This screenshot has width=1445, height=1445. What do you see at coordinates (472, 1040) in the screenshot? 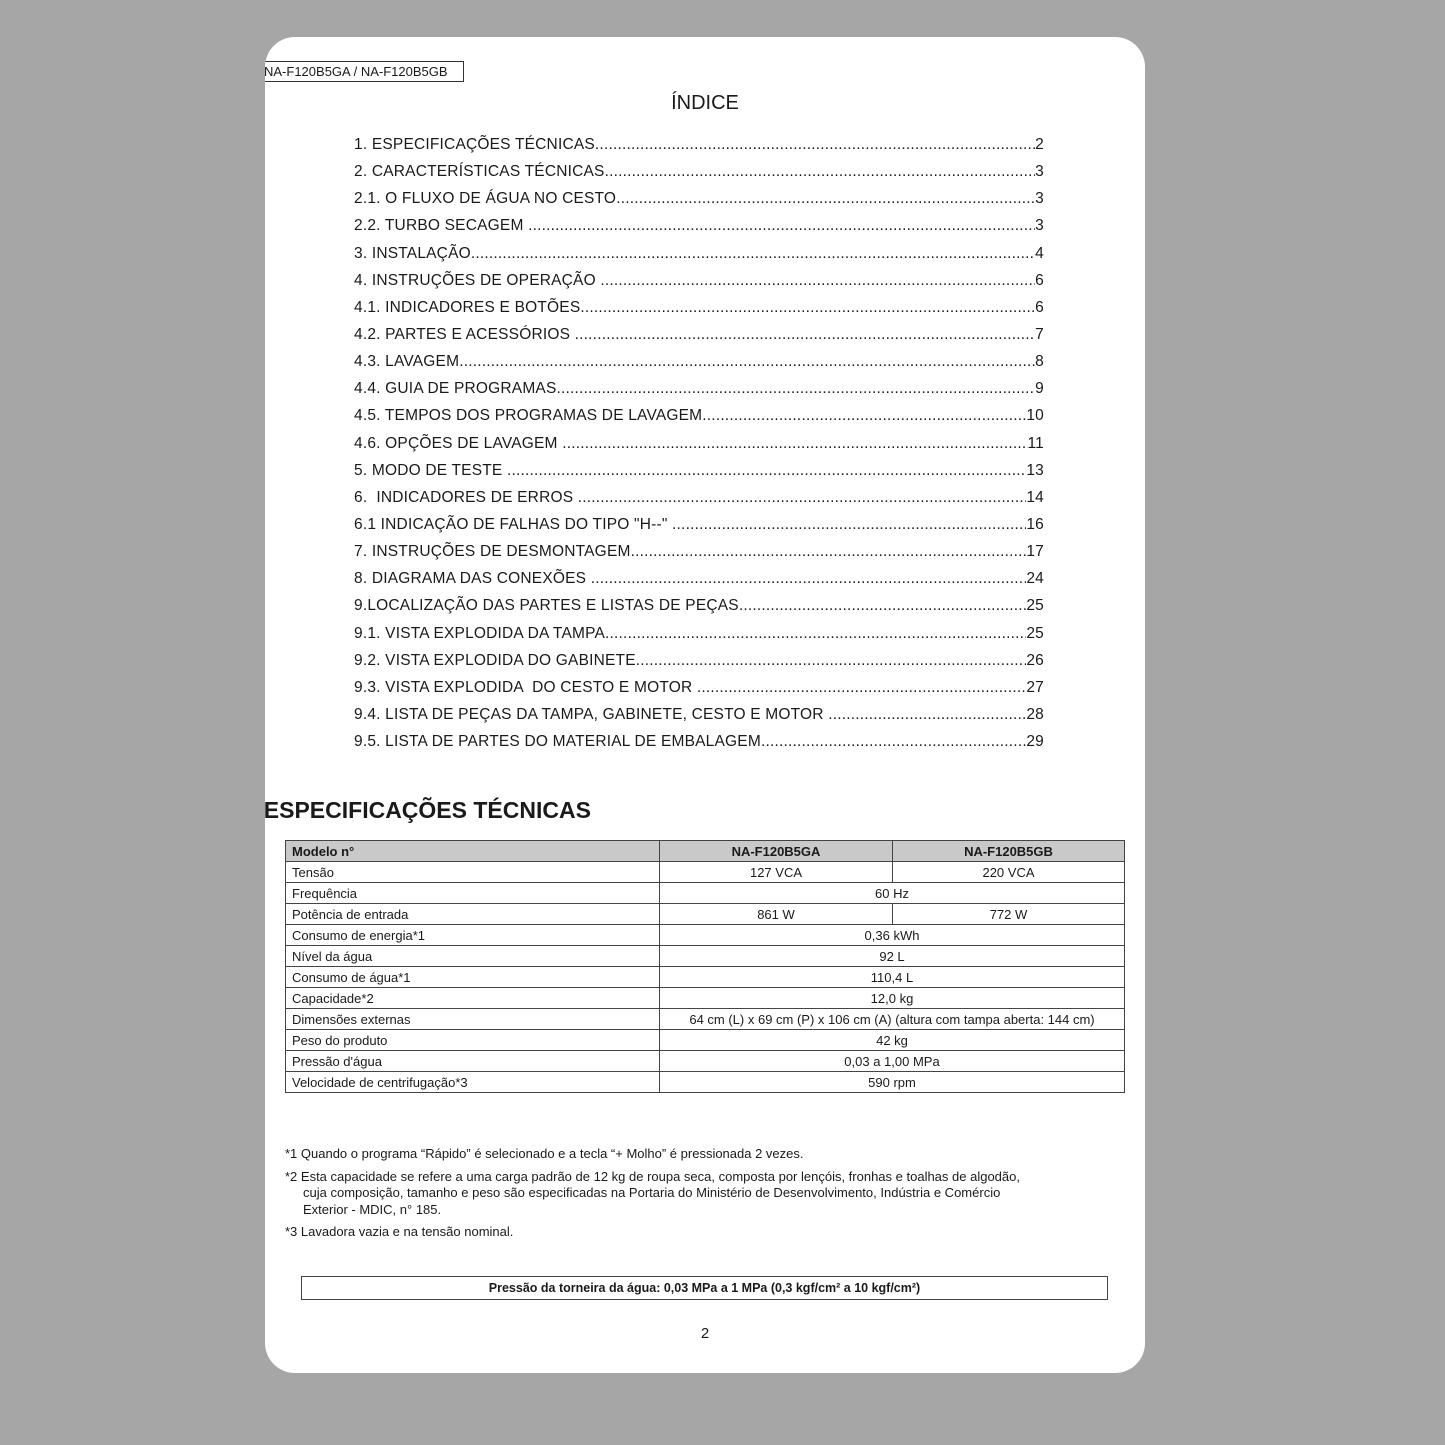
I see `row-label: Peso do produto` at bounding box center [472, 1040].